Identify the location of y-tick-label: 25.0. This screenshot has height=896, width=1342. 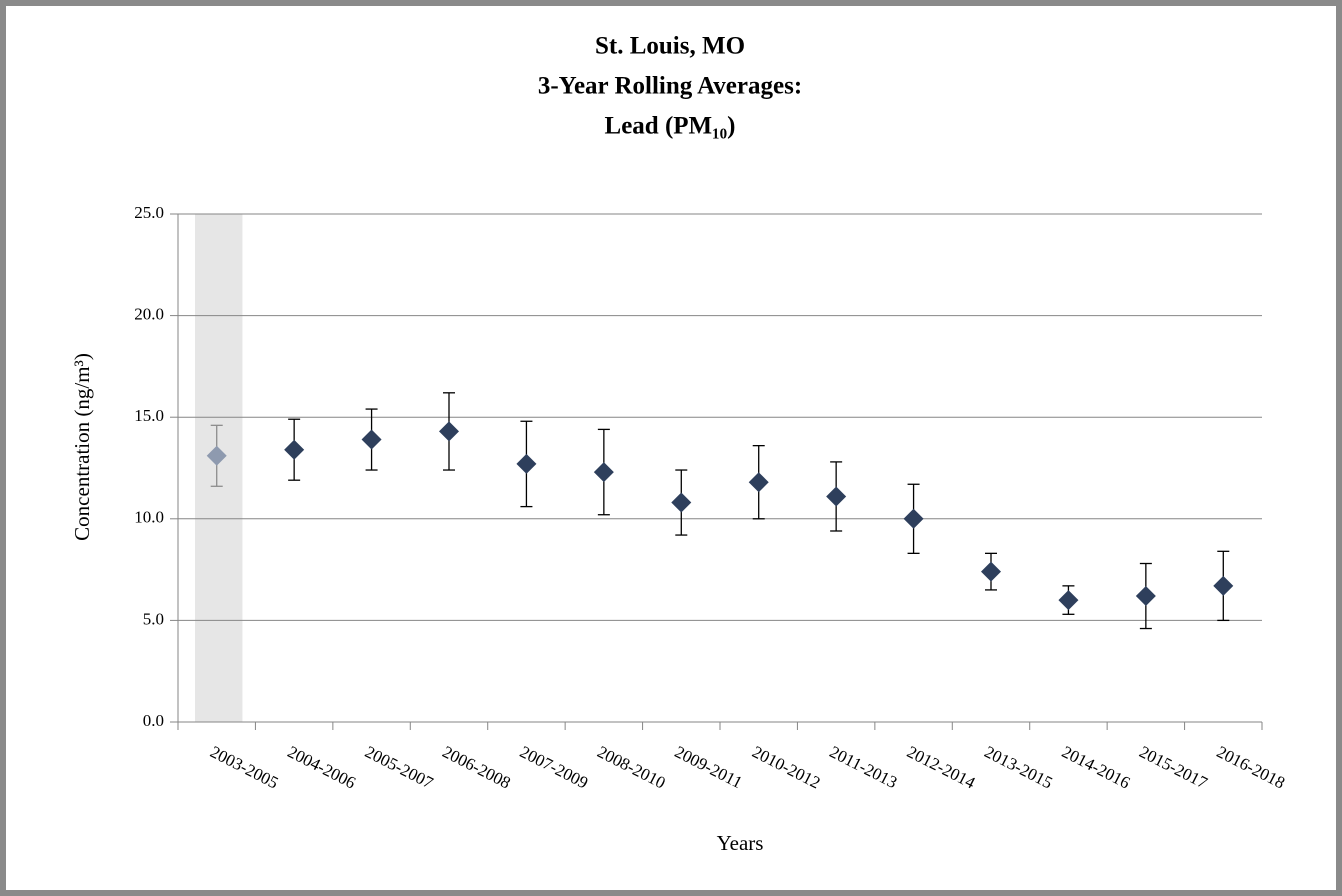
(149, 212).